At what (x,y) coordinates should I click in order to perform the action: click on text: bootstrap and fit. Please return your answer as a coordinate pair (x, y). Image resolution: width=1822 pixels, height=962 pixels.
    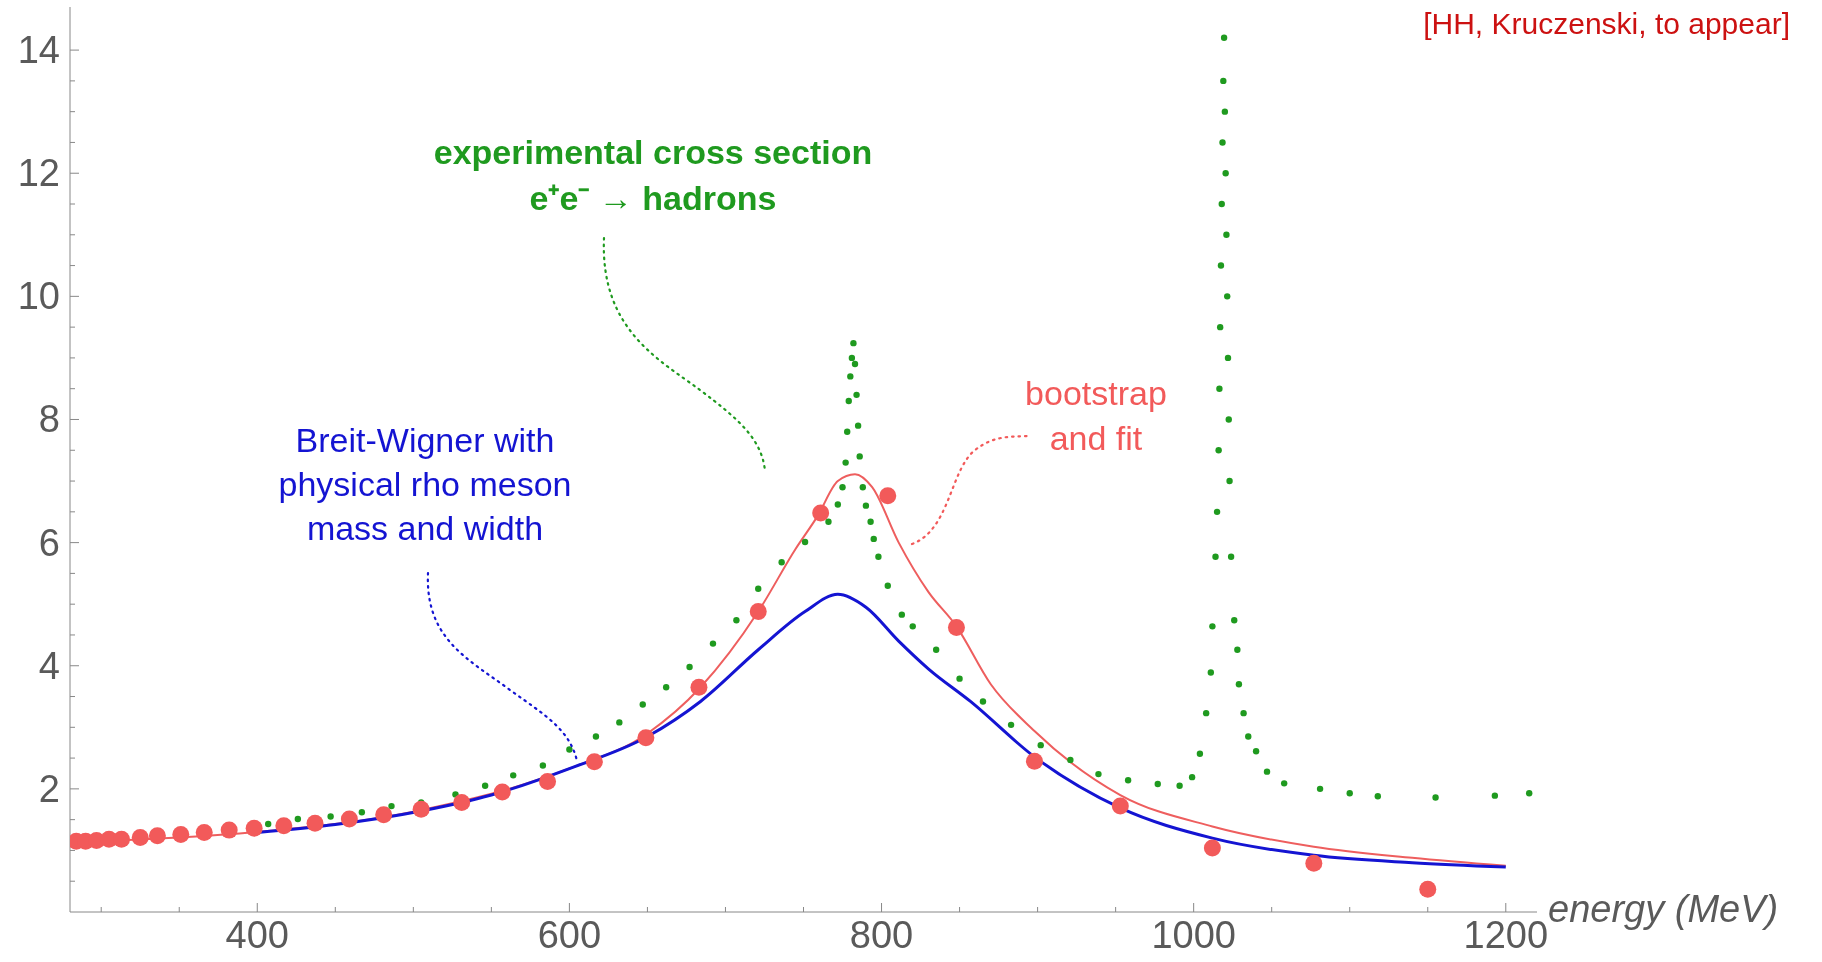
    Looking at the image, I should click on (1096, 415).